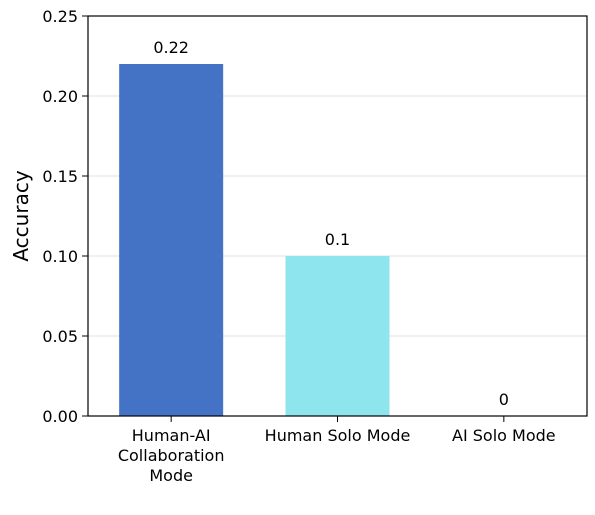 This screenshot has height=515, width=595. What do you see at coordinates (60, 176) in the screenshot?
I see `y-tick-label: 0.15` at bounding box center [60, 176].